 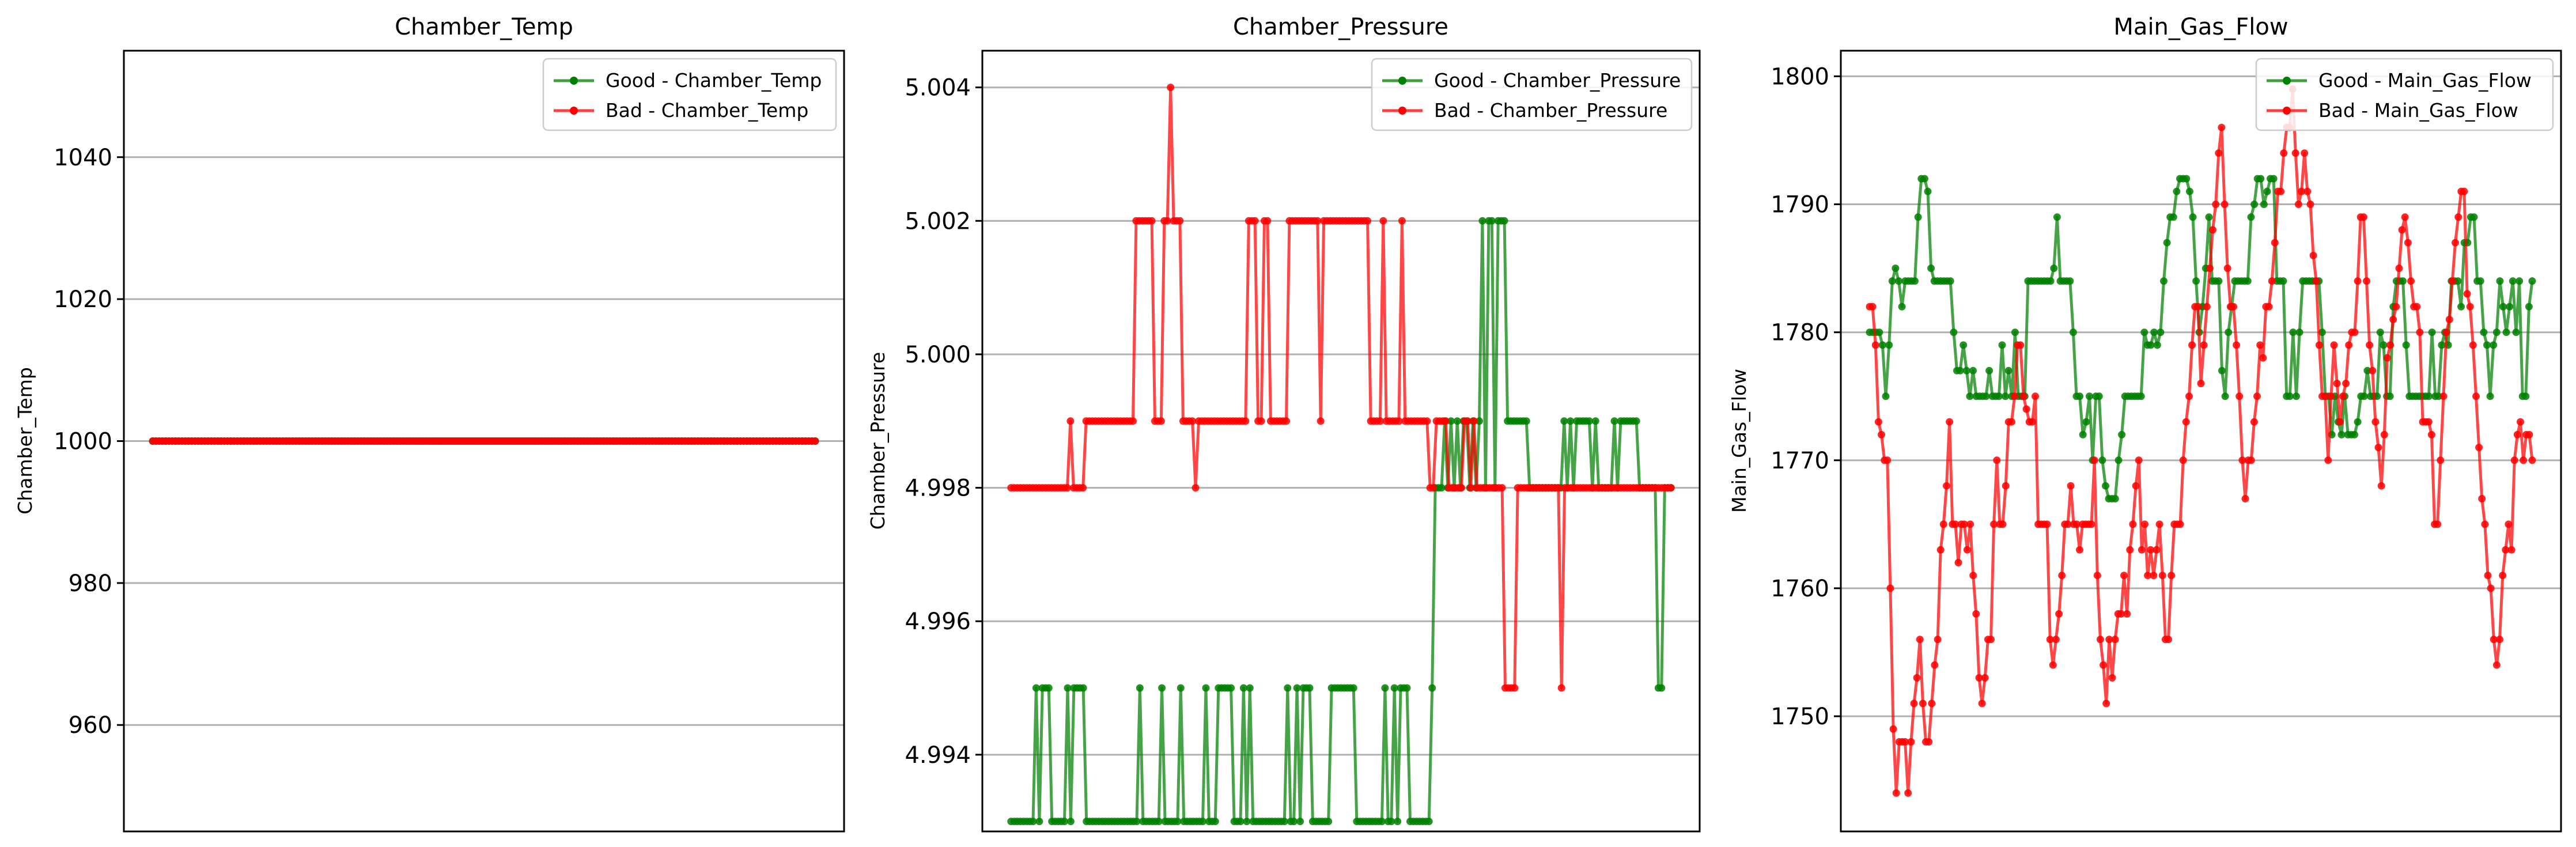 What do you see at coordinates (1800, 333) in the screenshot?
I see `y-tick-label: 1780` at bounding box center [1800, 333].